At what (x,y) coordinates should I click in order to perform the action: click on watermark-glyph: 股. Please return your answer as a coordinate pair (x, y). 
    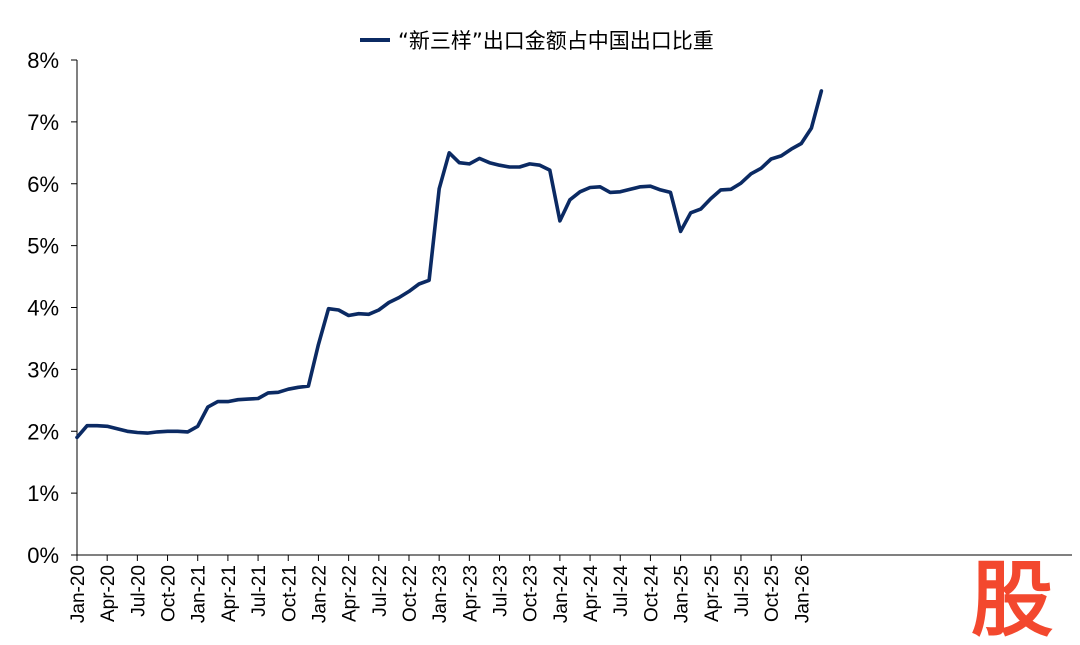
    Looking at the image, I should click on (1012, 599).